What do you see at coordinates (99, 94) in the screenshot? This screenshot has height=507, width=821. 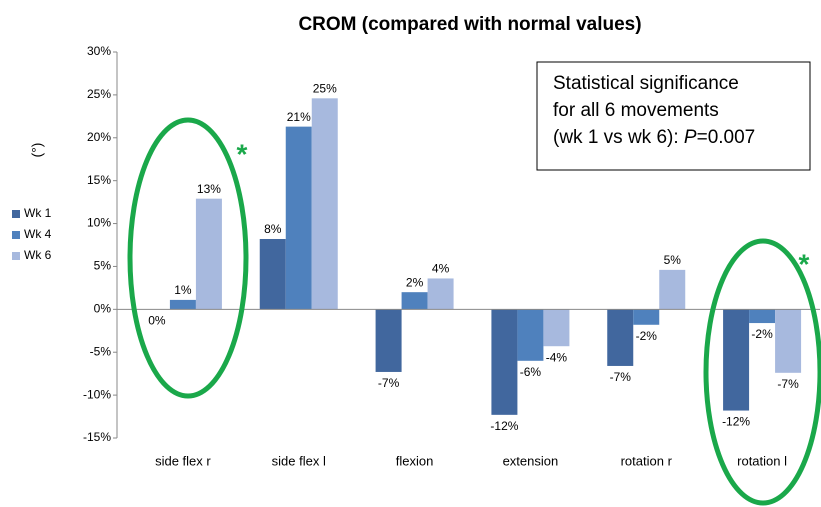 I see `y-tick-label: 25%` at bounding box center [99, 94].